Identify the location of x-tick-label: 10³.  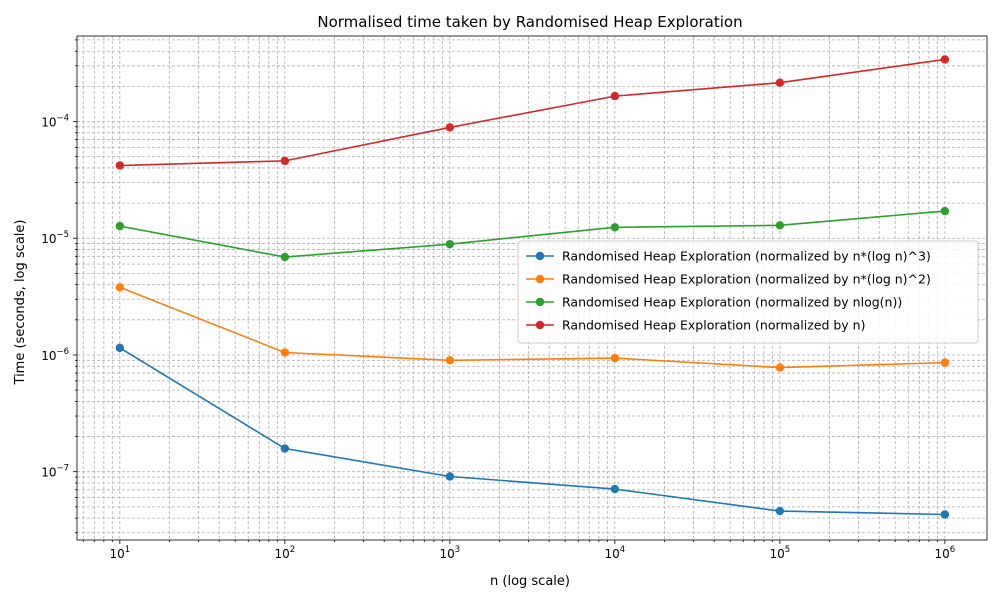
(450, 553).